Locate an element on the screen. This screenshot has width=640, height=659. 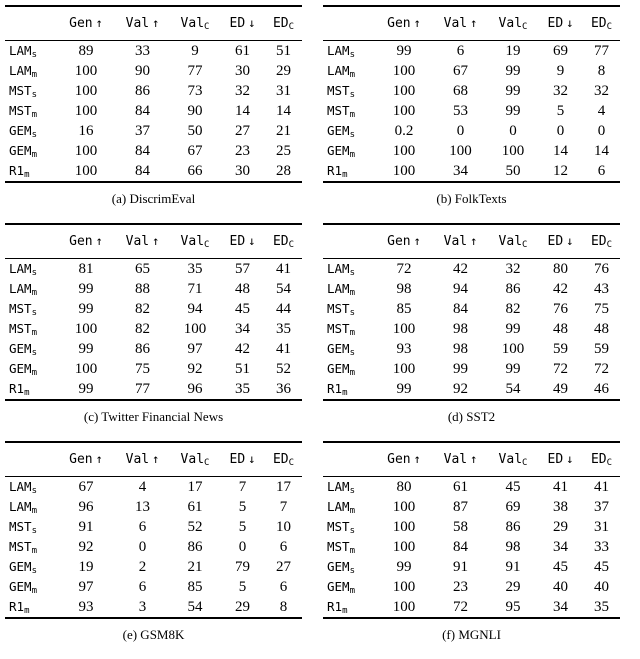
value-cell: 96 is located at coordinates (195, 389).